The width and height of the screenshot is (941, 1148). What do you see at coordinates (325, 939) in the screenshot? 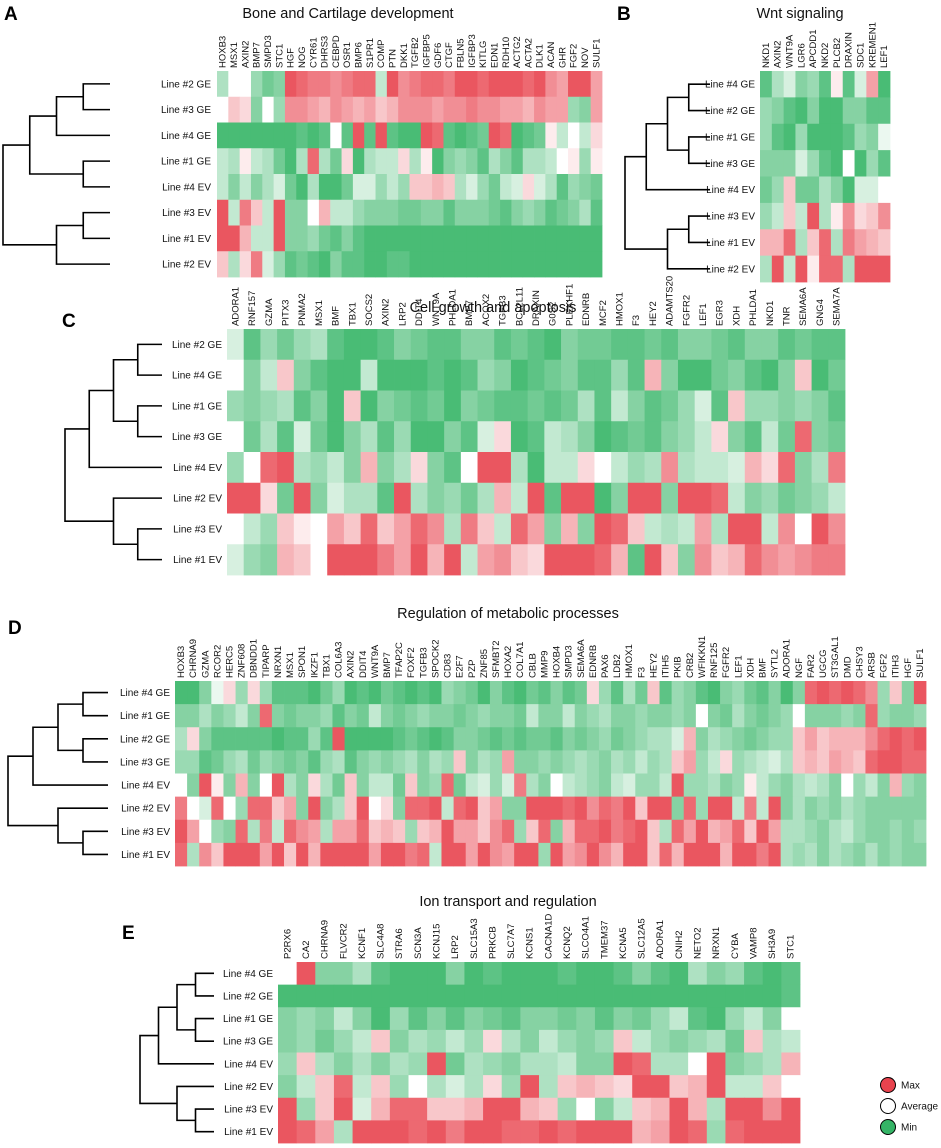
I see `gene-label: CHRNA9` at bounding box center [325, 939].